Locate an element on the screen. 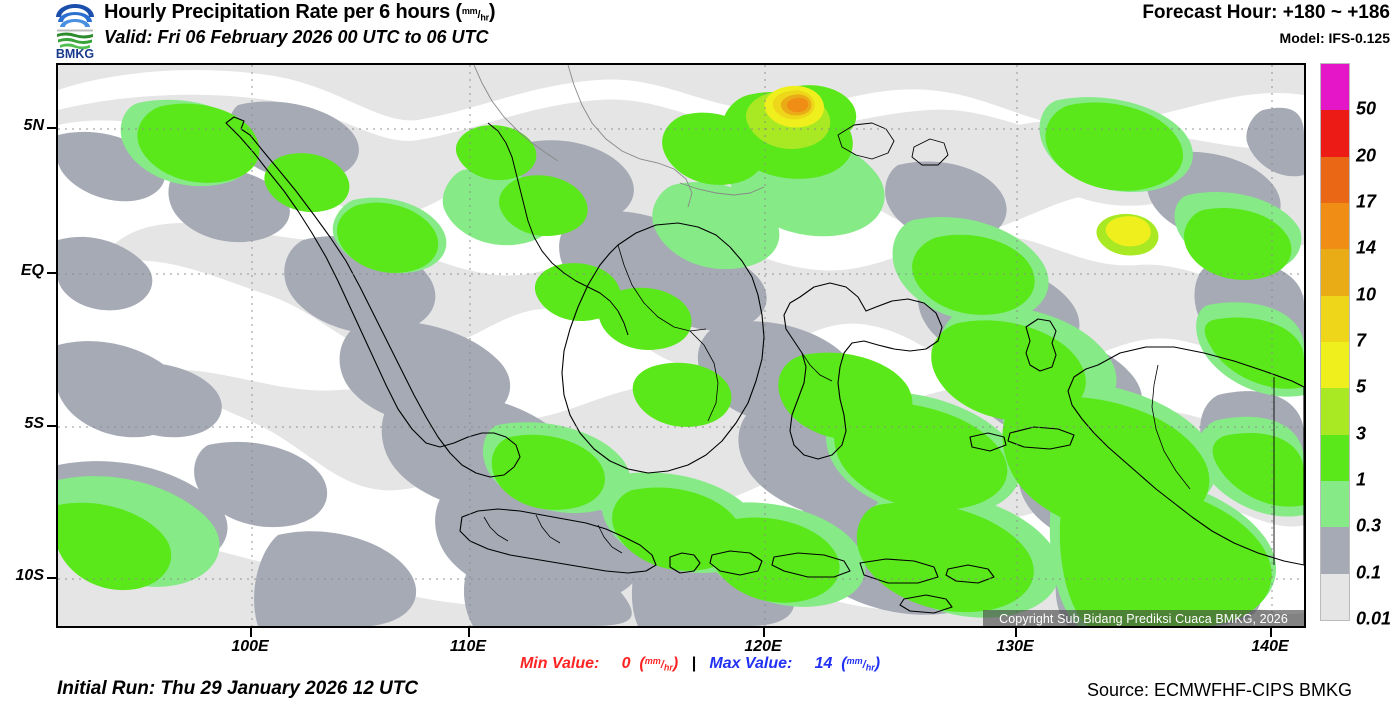 The height and width of the screenshot is (709, 1400). lat-label-5N: 5N is located at coordinates (33, 125).